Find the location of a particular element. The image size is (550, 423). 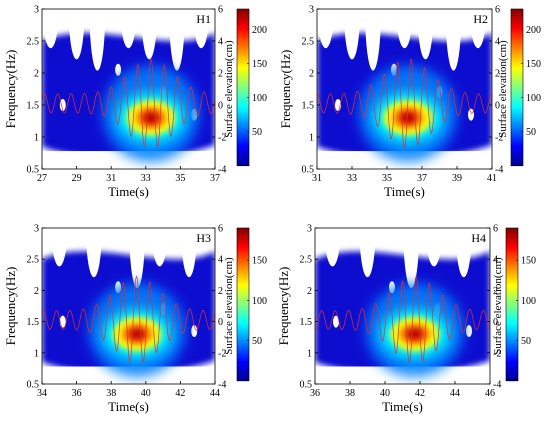

x-tick-label: 34 is located at coordinates (42, 393).